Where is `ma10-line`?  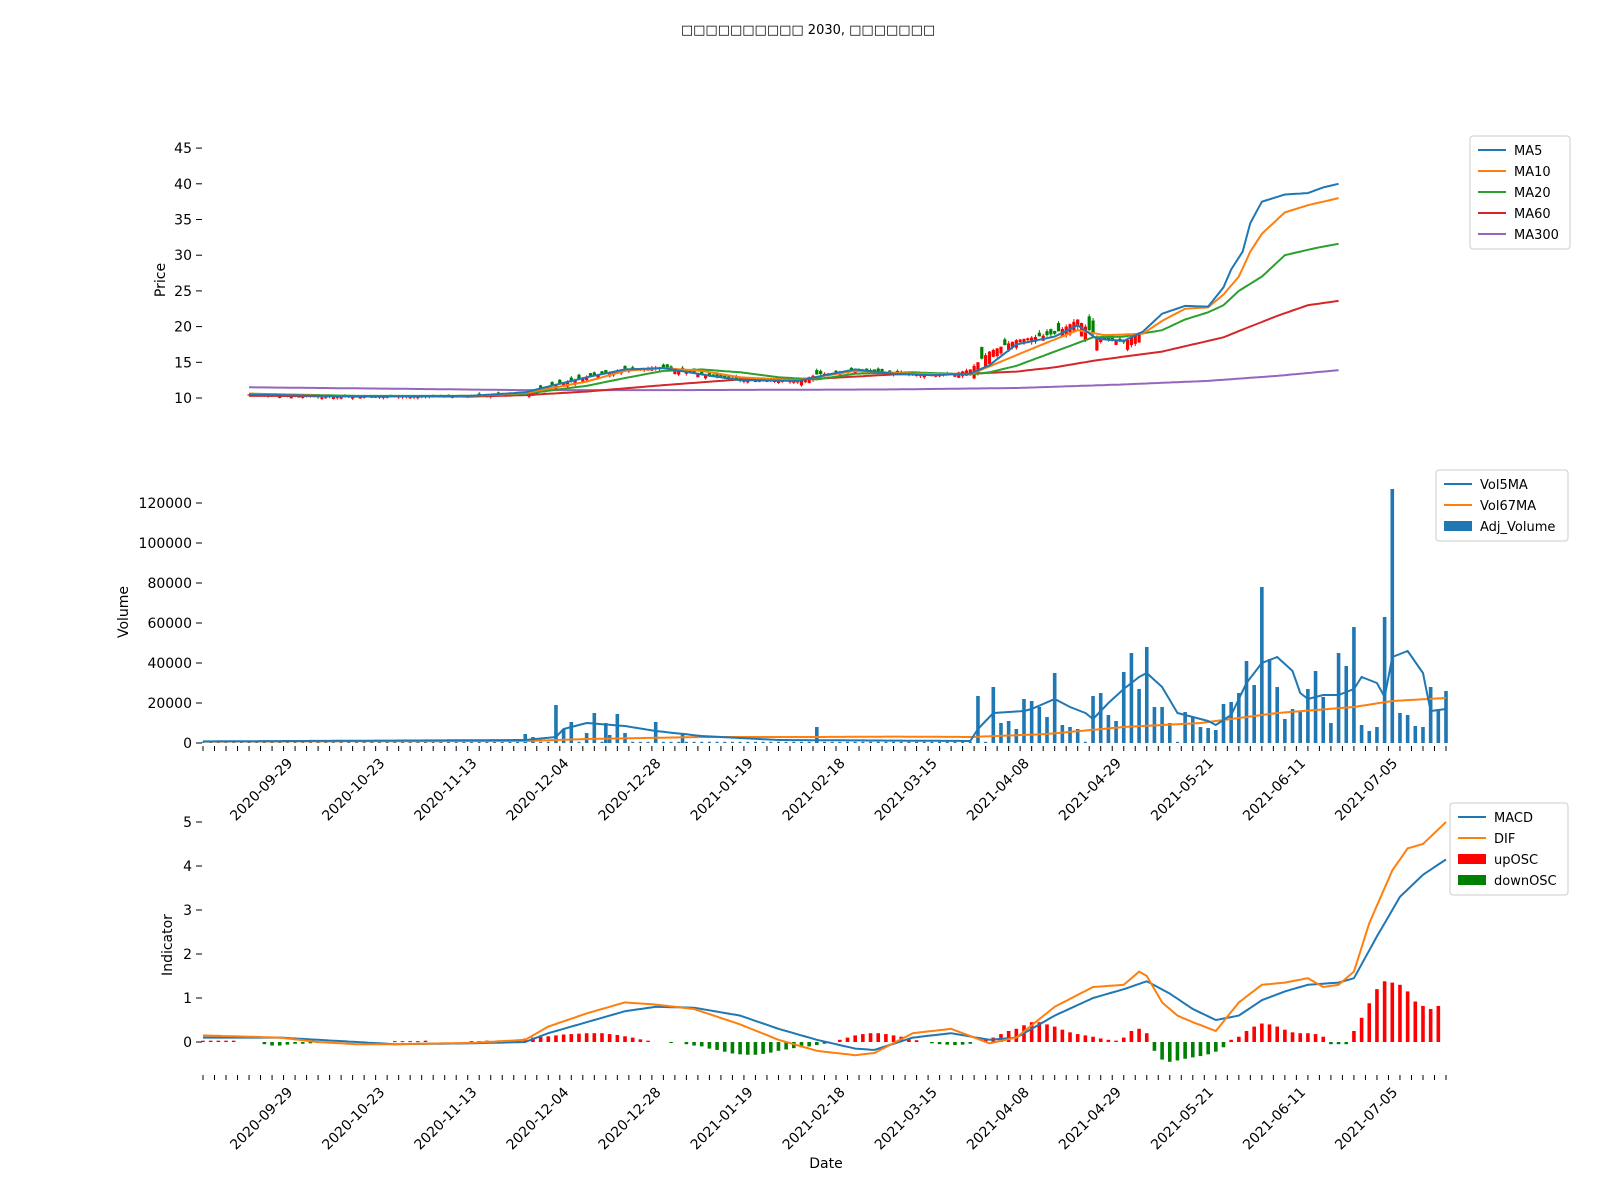
ma10-line is located at coordinates (793, 297).